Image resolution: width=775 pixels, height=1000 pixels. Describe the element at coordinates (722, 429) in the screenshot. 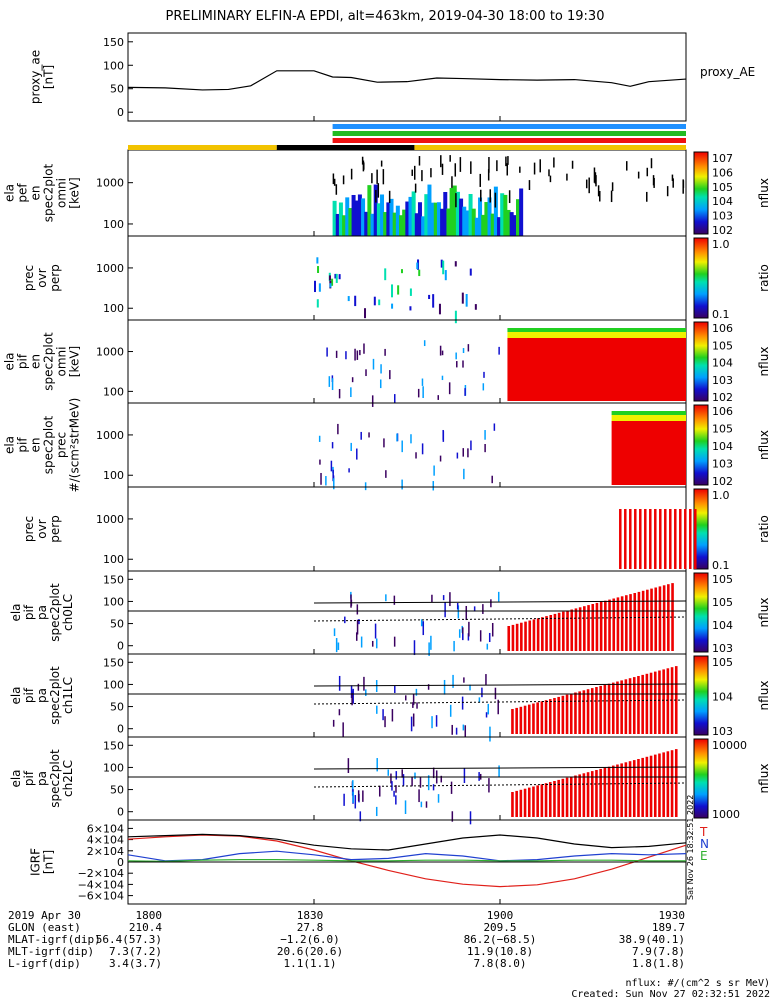

I see `colorbar-tick-label: 105` at that location.